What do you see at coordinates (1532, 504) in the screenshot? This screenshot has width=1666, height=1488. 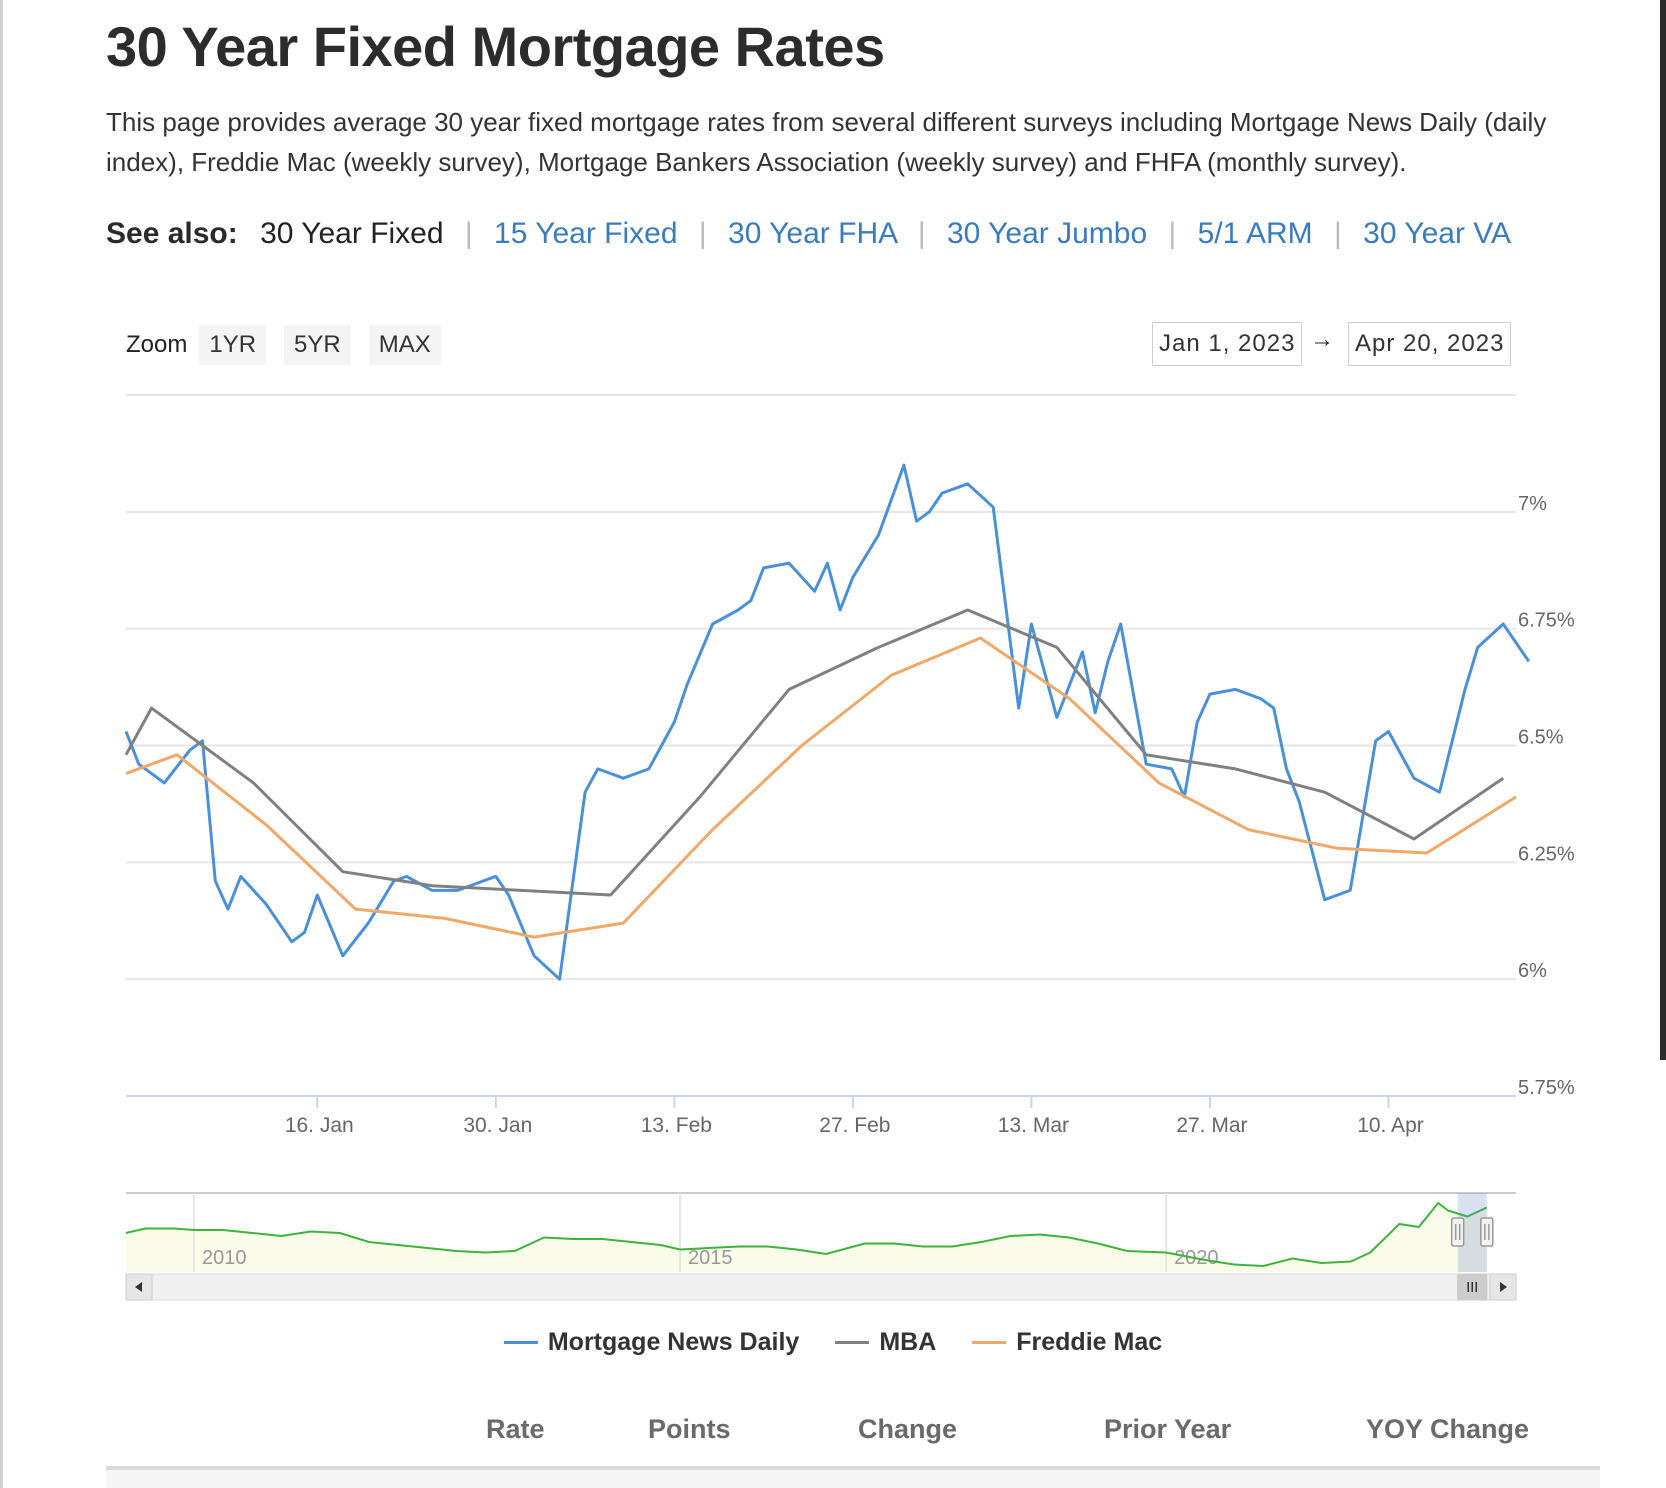 I see `y-tick-label: 7%` at bounding box center [1532, 504].